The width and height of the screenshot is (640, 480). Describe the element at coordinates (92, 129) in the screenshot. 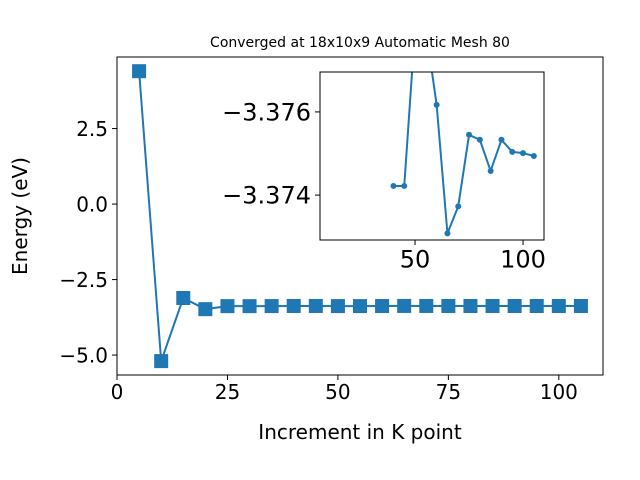

I see `y-tick-label: 2.5` at that location.